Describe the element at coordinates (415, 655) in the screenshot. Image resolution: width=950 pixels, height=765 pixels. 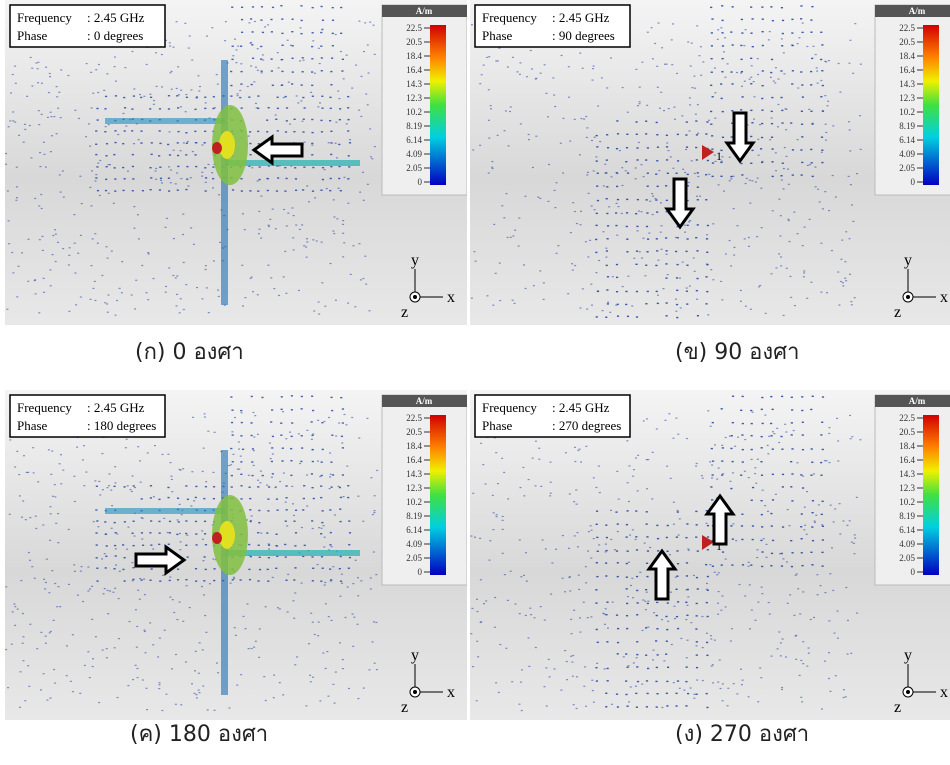
I see `axis-y: y` at that location.